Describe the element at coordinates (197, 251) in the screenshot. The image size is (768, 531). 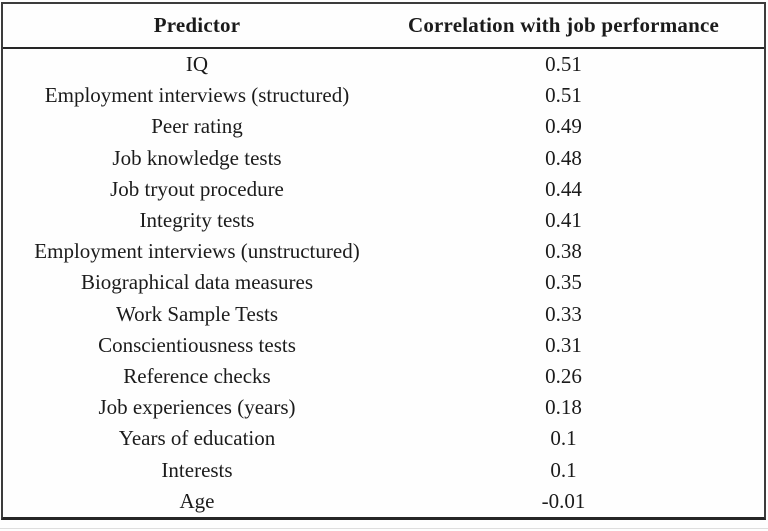
I see `predictor-cell: Employment interviews (unstructured)` at that location.